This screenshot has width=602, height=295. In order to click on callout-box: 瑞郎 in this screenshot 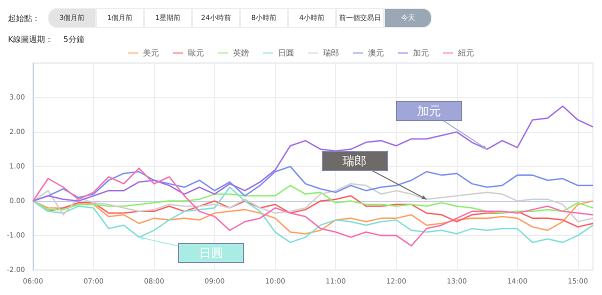, I will do `click(355, 161)`.